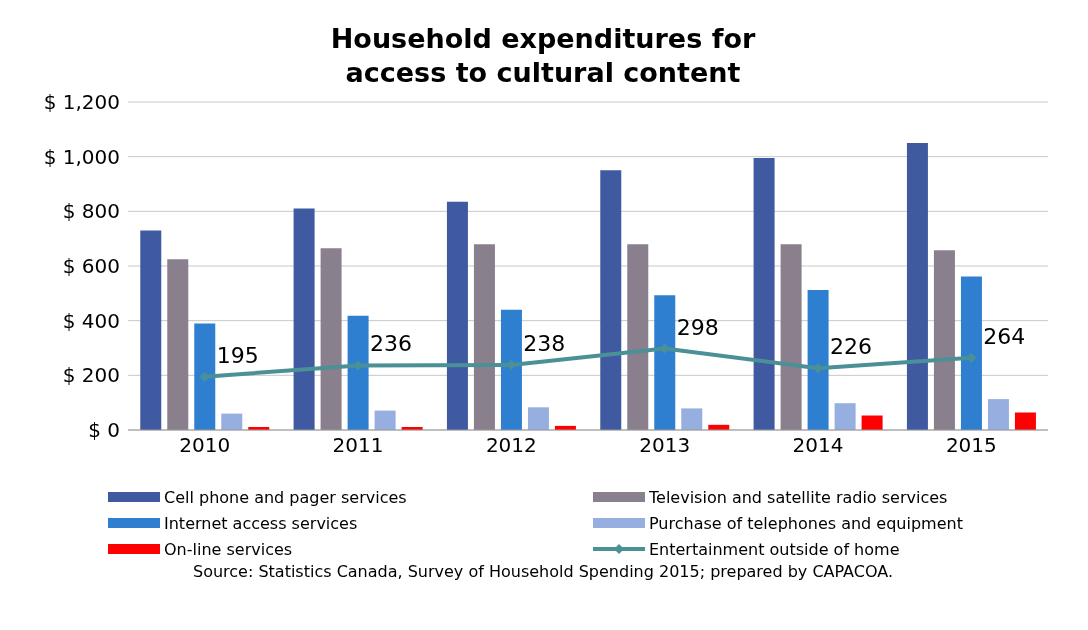 The width and height of the screenshot is (1088, 630). What do you see at coordinates (1004, 336) in the screenshot?
I see `data-label: 264` at bounding box center [1004, 336].